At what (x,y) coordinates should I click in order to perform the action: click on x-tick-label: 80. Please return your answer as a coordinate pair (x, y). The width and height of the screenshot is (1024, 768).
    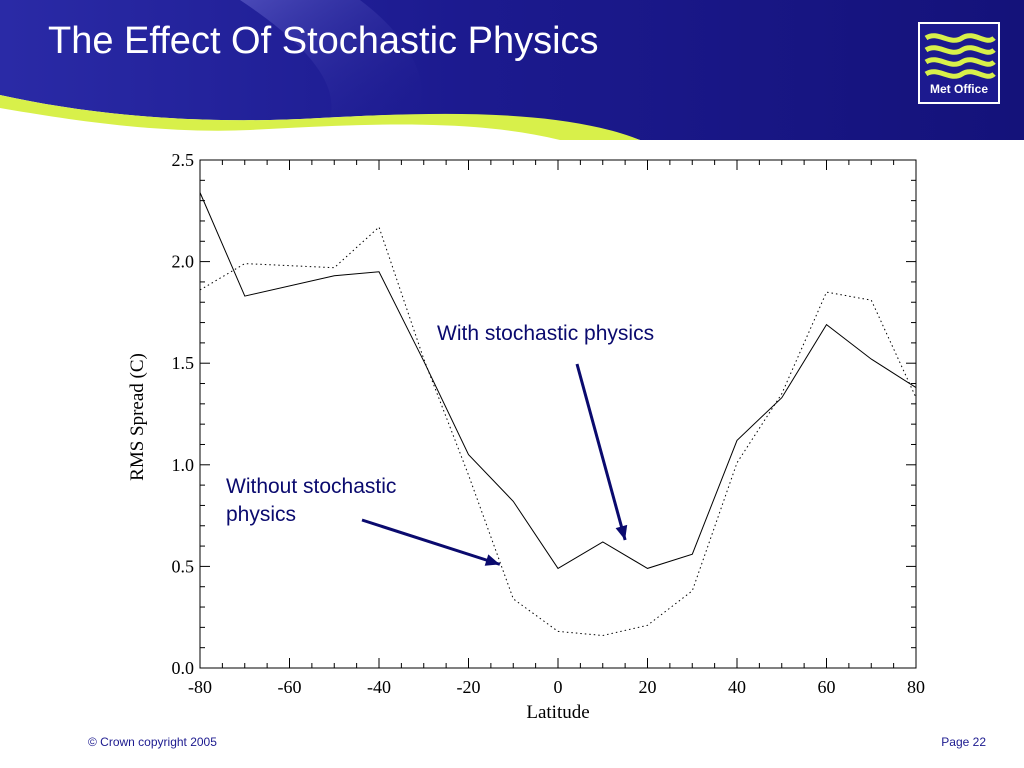
    Looking at the image, I should click on (916, 687).